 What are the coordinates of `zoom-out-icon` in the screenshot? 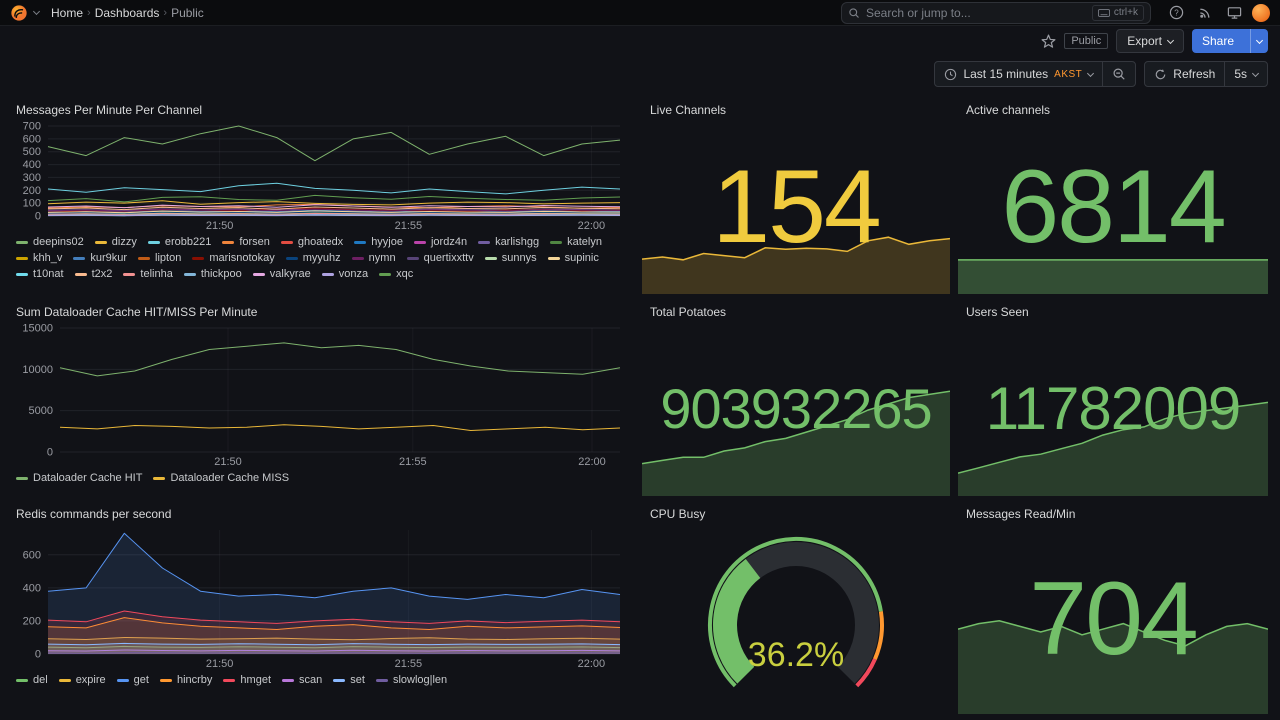 It's located at (1119, 74).